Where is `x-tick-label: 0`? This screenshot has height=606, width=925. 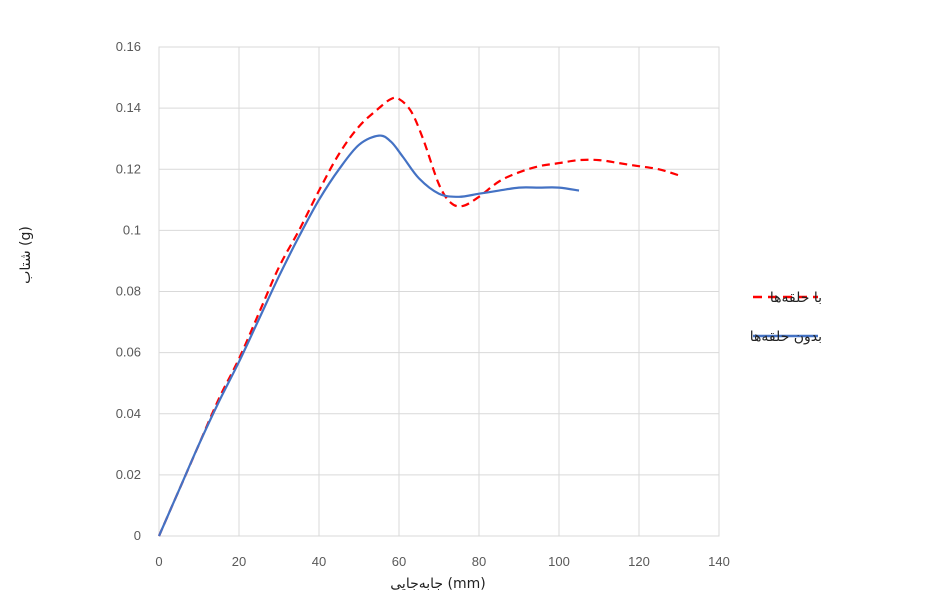
x-tick-label: 0 is located at coordinates (158, 561).